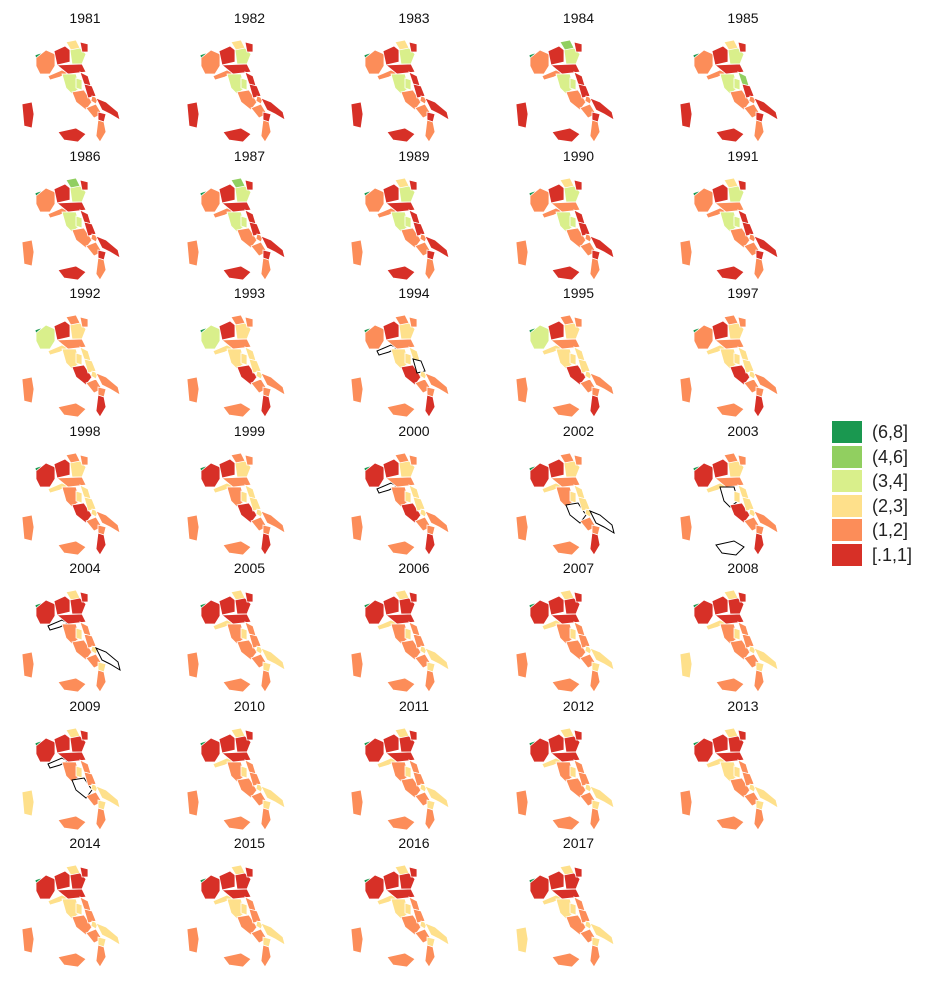  I want to click on panel-year-title: 2017, so click(578, 843).